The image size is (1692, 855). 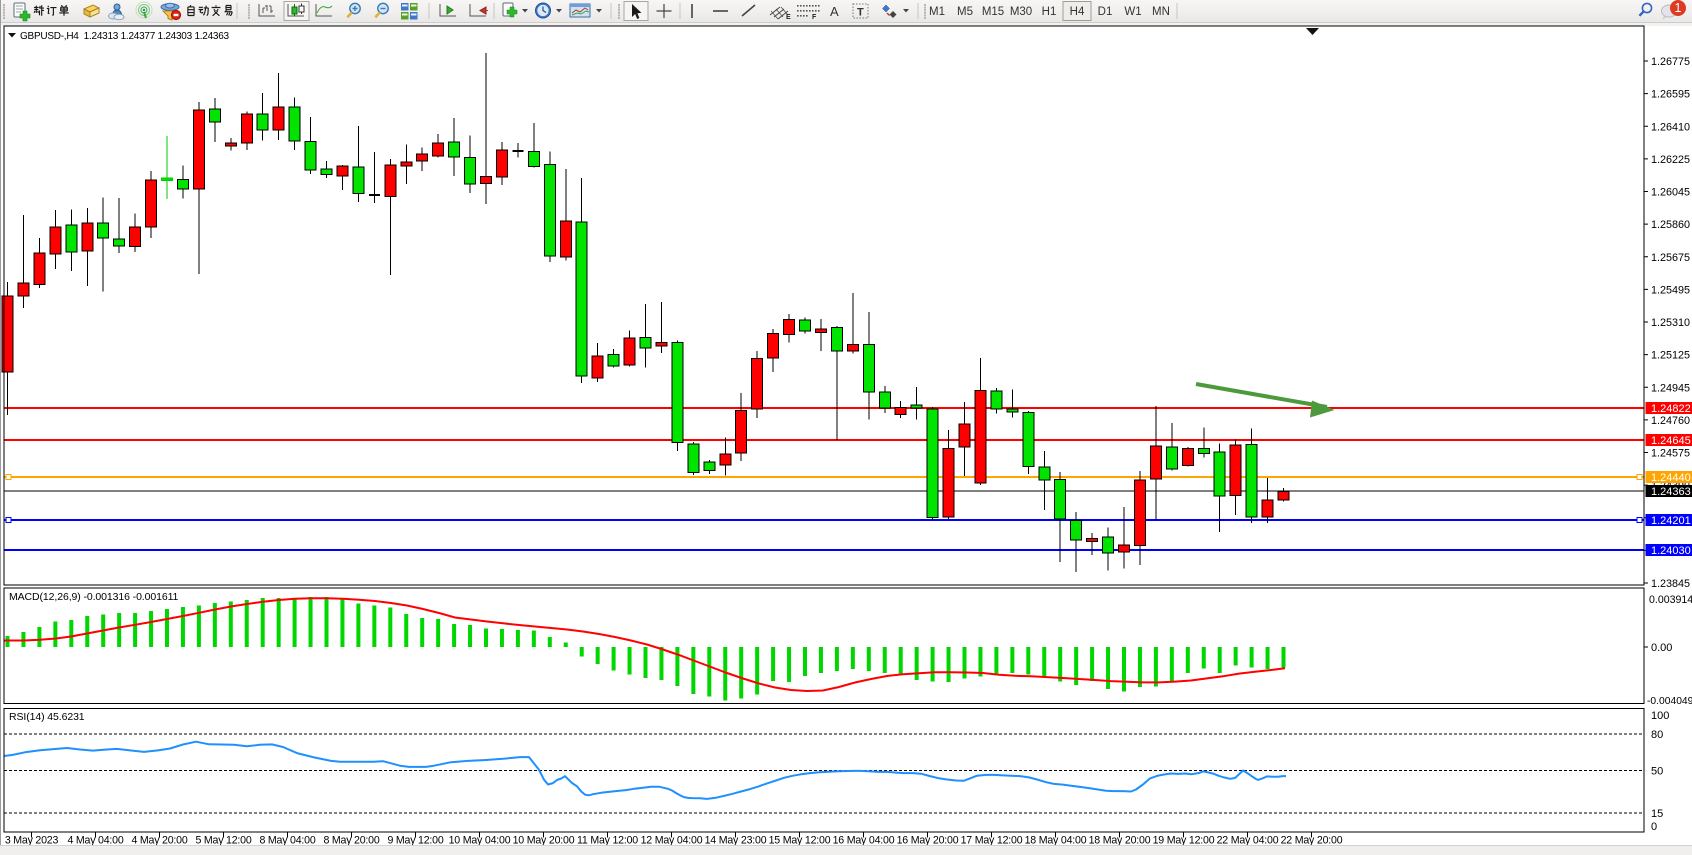 What do you see at coordinates (1184, 841) in the screenshot?
I see `svg-text: 19 May 12:00` at bounding box center [1184, 841].